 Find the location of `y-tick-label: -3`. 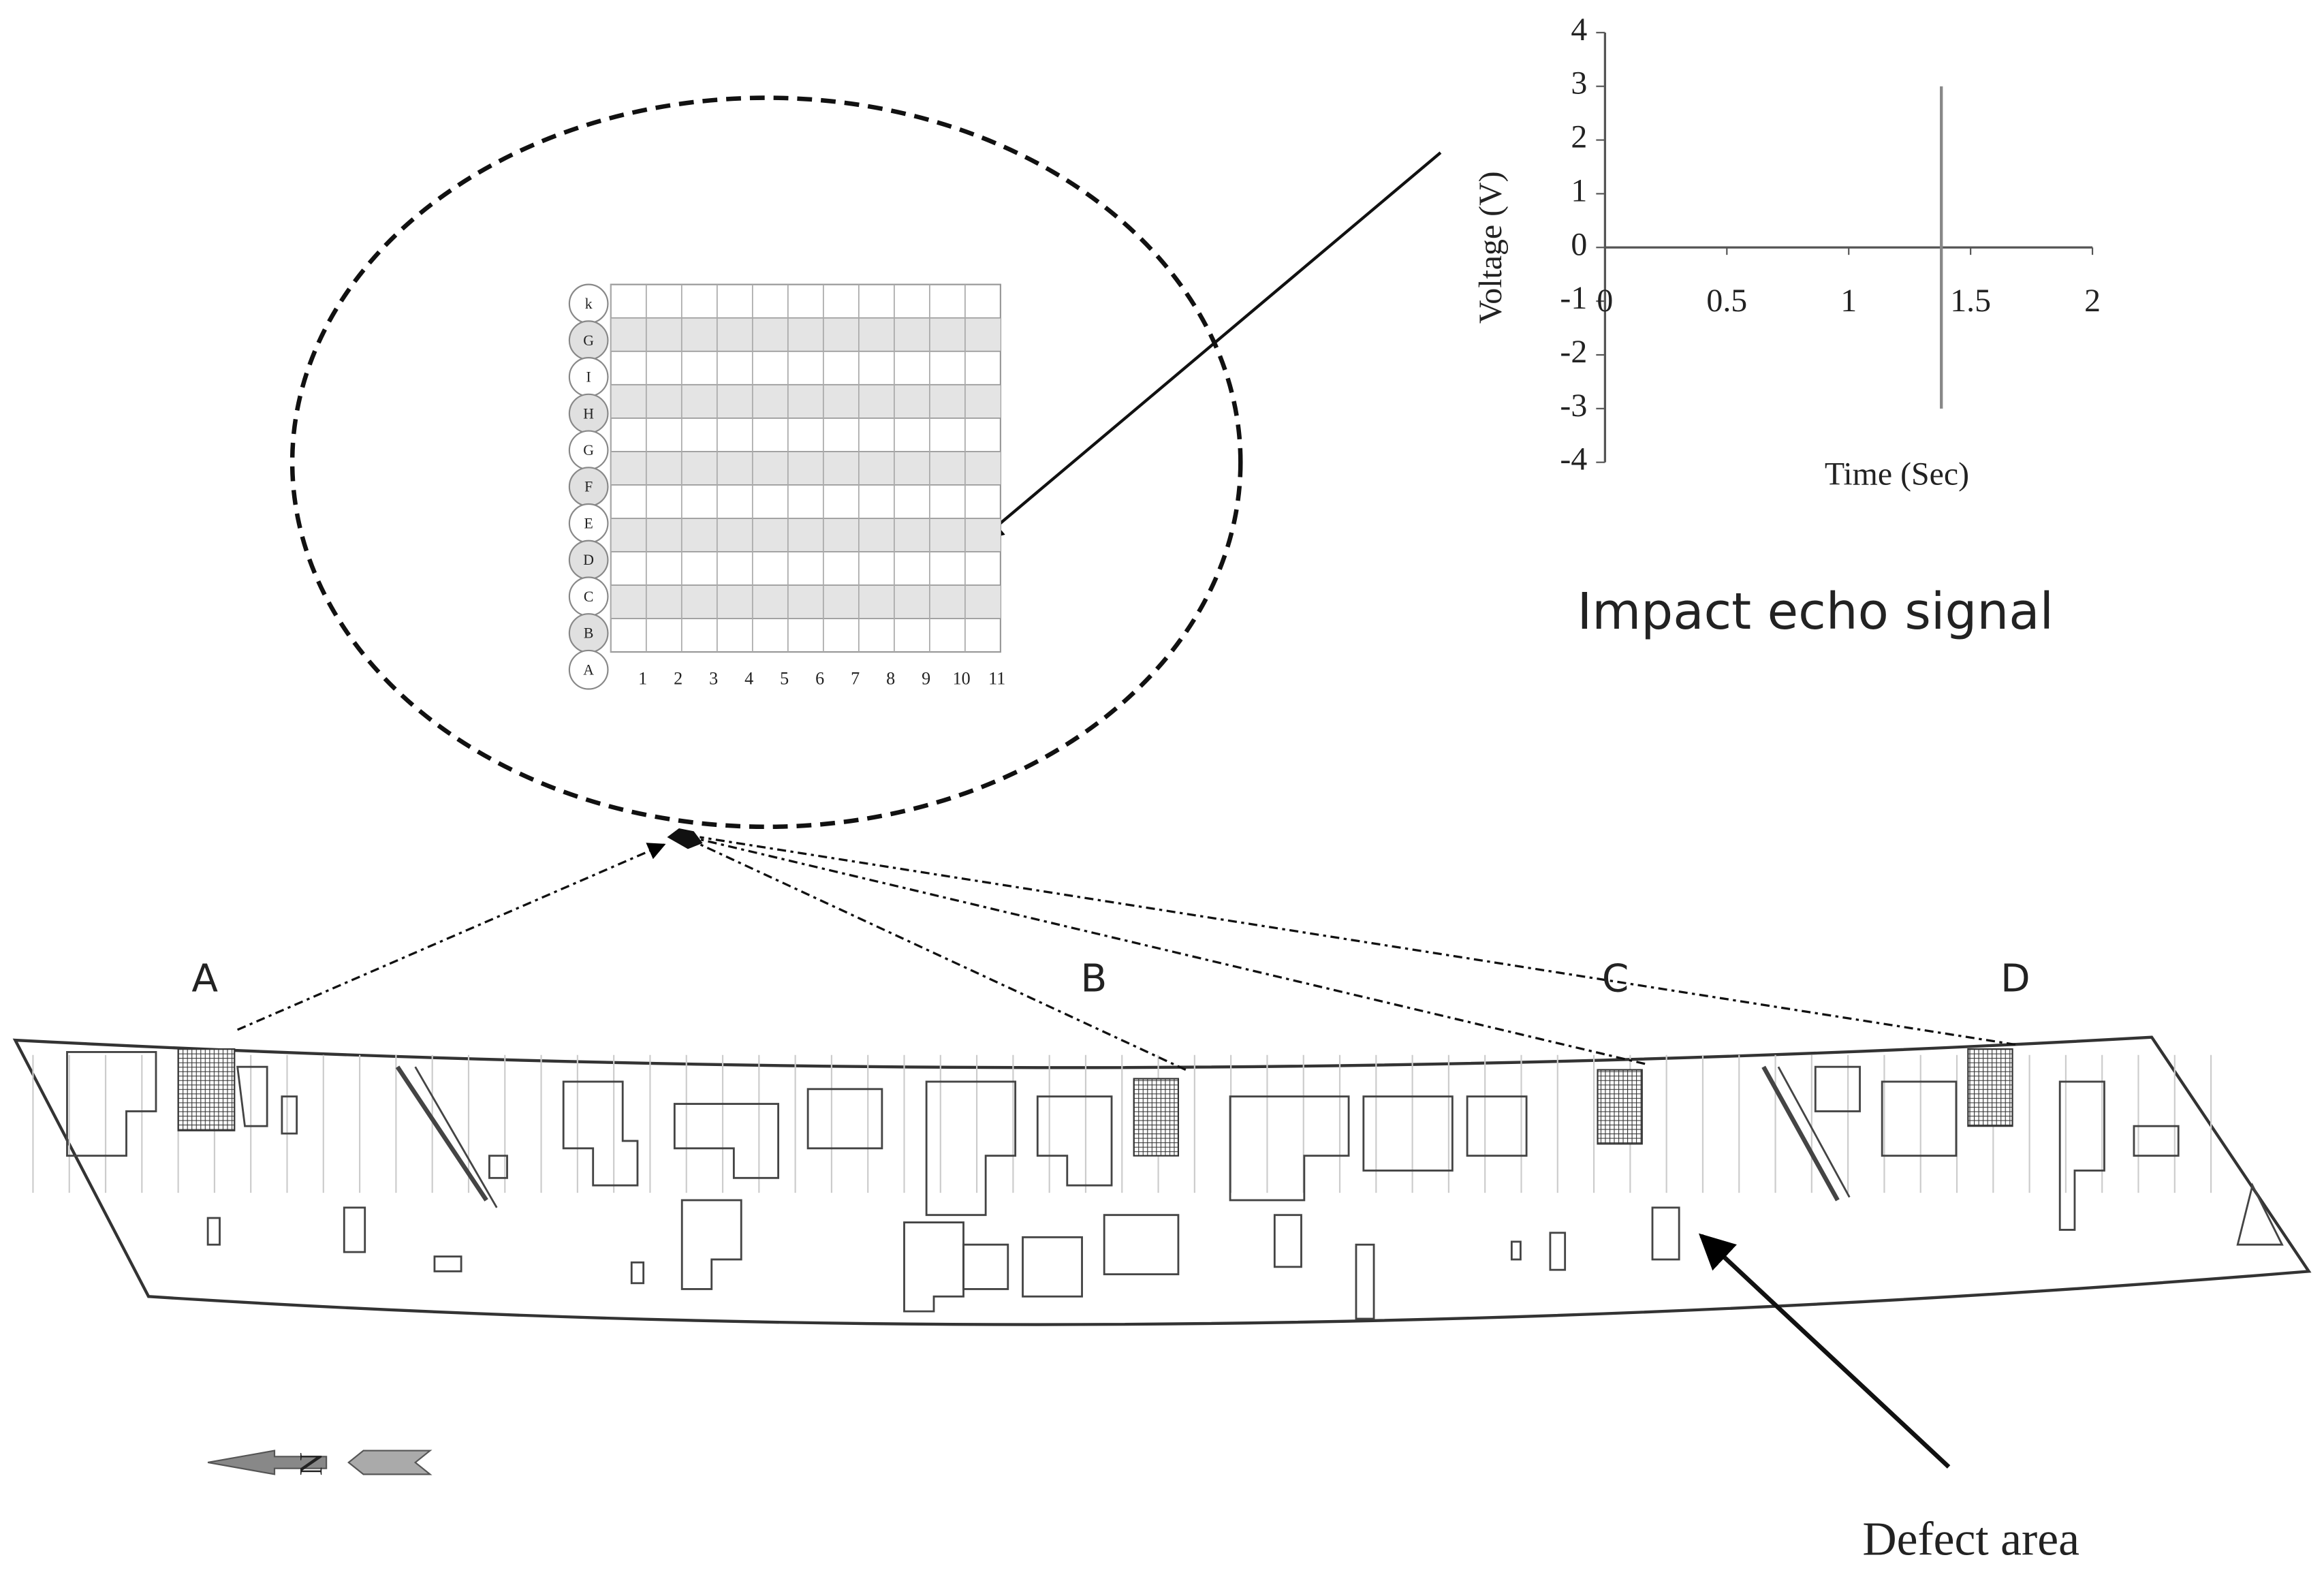

y-tick-label: -3 is located at coordinates (1574, 406).